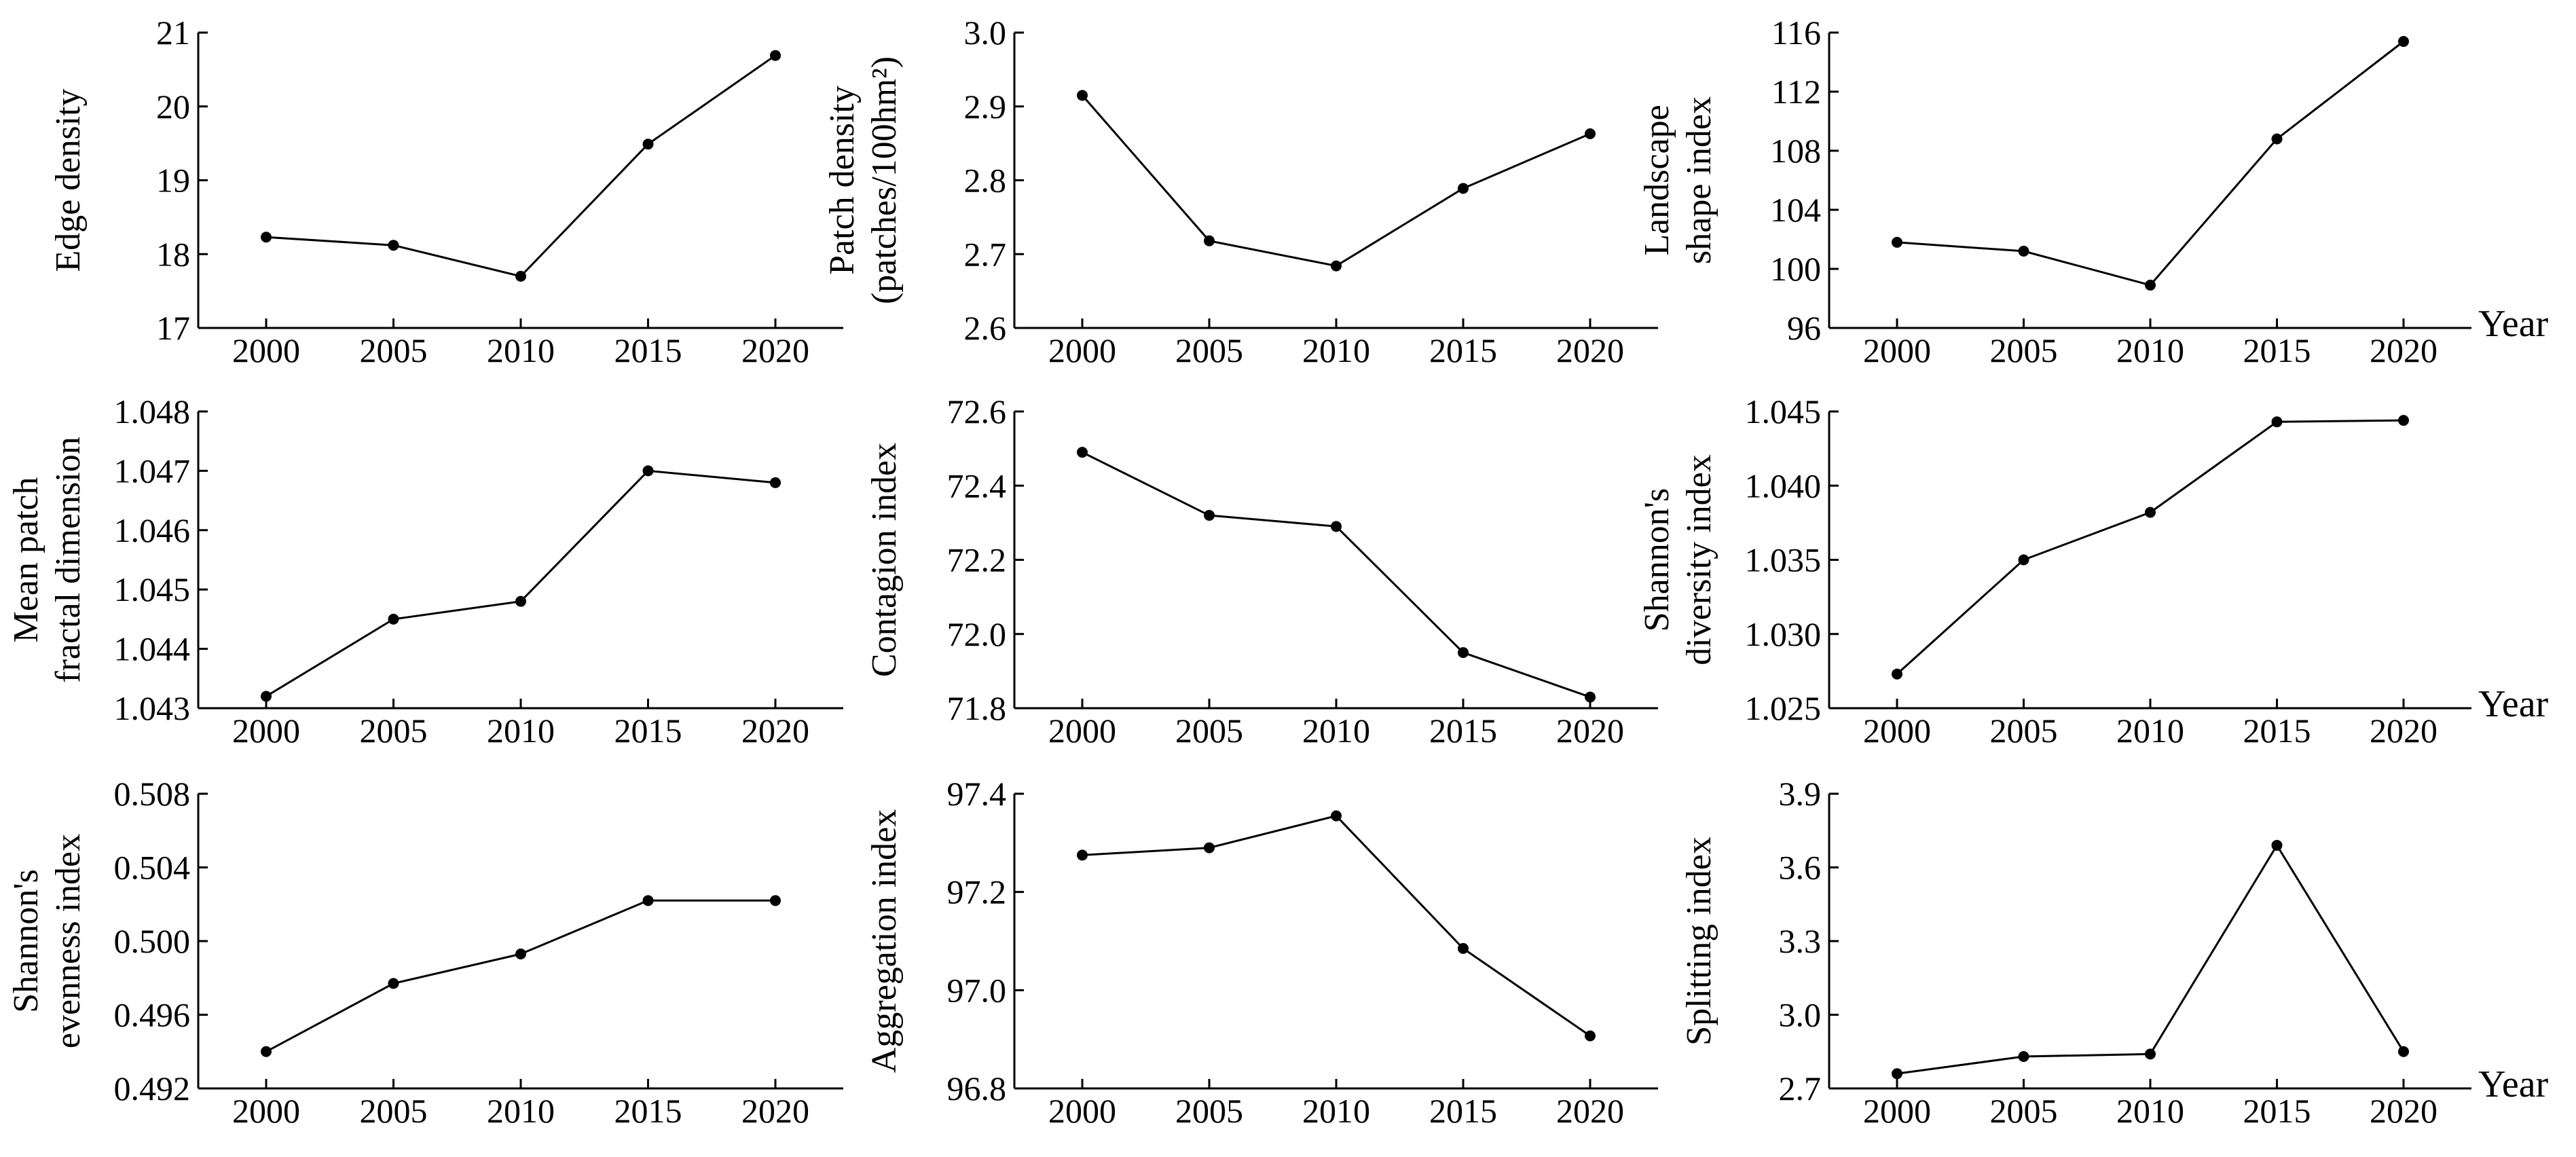  What do you see at coordinates (842, 180) in the screenshot?
I see `y-axis-label: Patch density` at bounding box center [842, 180].